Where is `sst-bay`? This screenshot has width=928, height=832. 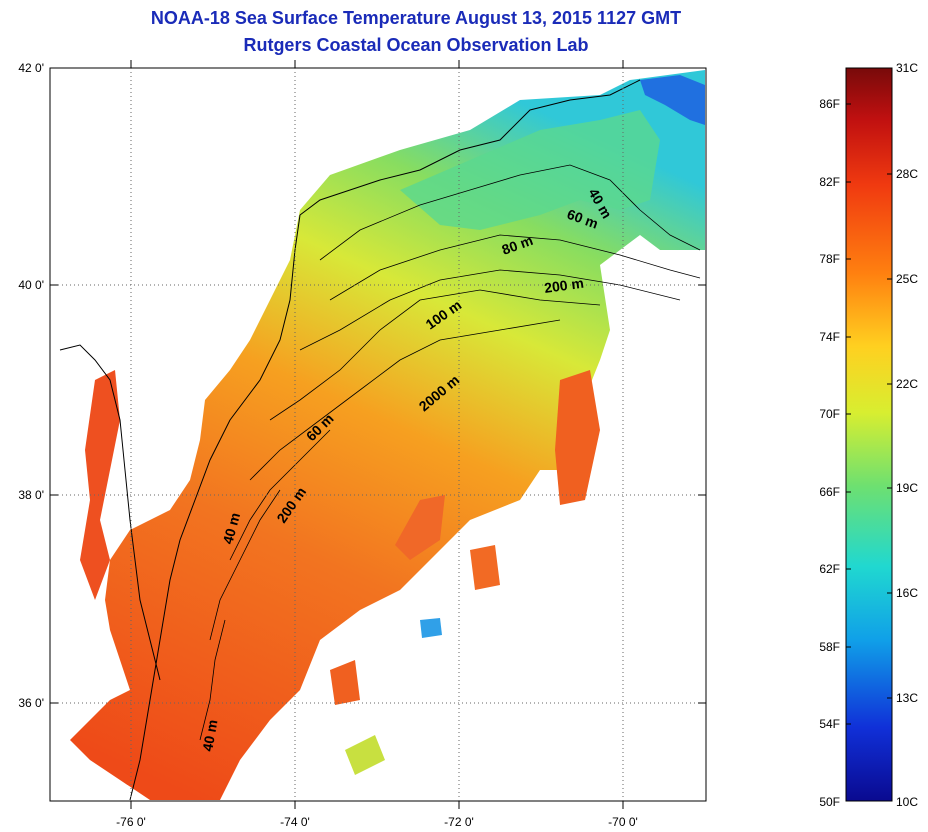
sst-bay is located at coordinates (100, 485).